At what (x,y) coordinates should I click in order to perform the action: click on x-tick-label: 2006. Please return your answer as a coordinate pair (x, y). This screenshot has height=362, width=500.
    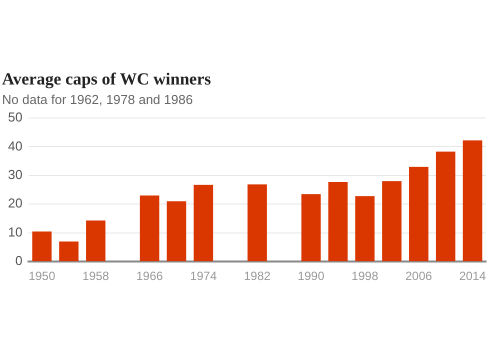
    Looking at the image, I should click on (418, 276).